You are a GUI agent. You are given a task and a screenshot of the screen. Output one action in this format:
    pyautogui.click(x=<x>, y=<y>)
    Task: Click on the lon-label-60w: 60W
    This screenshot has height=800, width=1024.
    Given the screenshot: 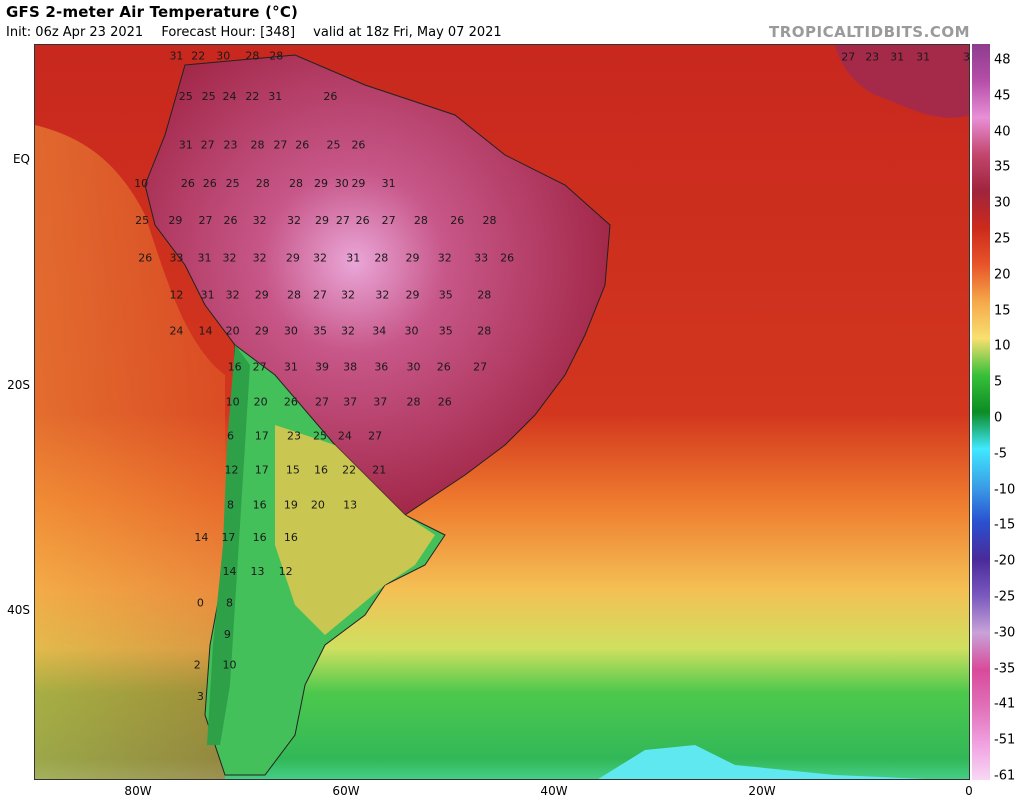 What is the action you would take?
    pyautogui.click(x=346, y=791)
    